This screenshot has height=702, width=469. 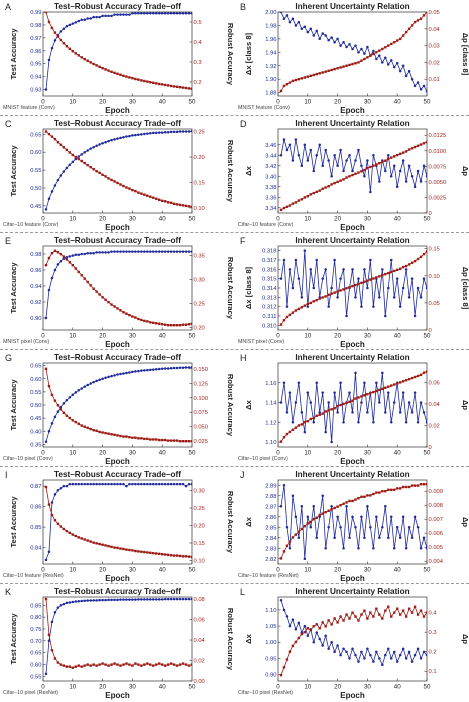 I want to click on left-y-axis-label: Δx, so click(x=248, y=638).